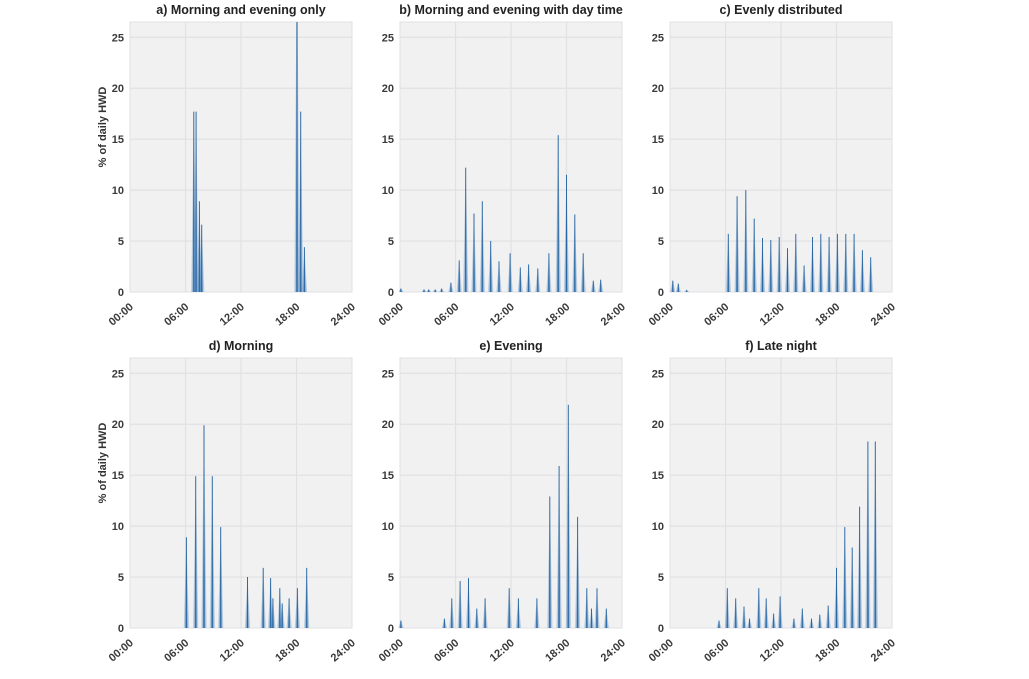 This screenshot has height=679, width=1029. I want to click on subplot-f-title: f) Late night, so click(781, 346).